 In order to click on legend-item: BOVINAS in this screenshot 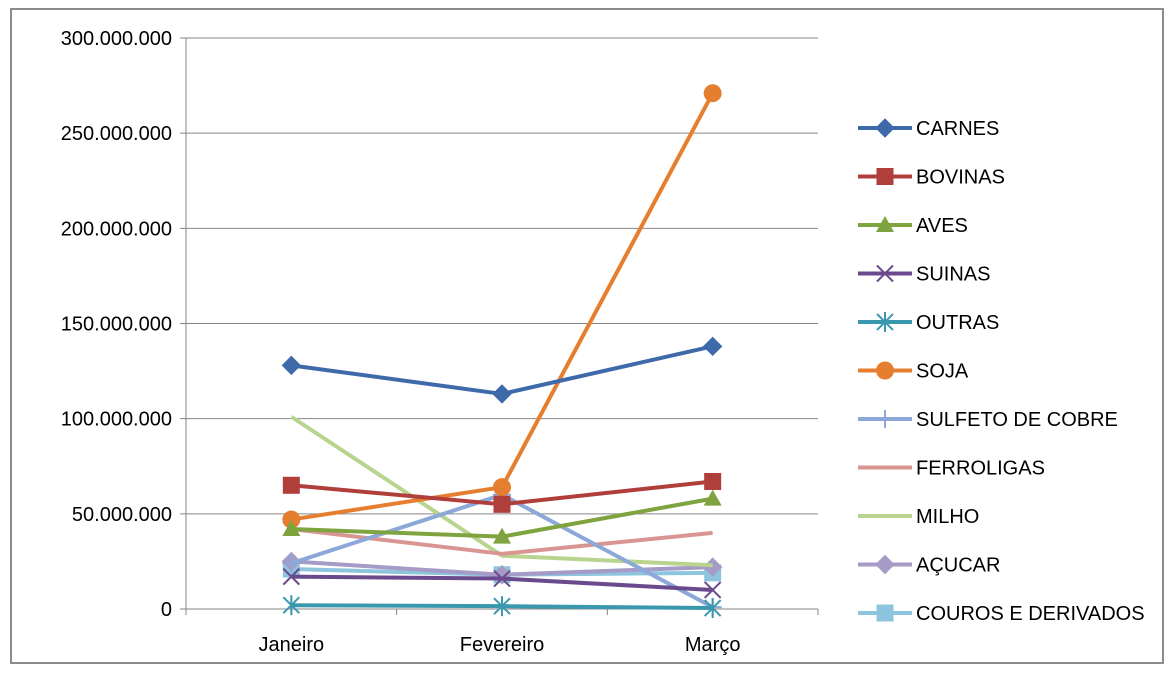, I will do `click(931, 178)`.